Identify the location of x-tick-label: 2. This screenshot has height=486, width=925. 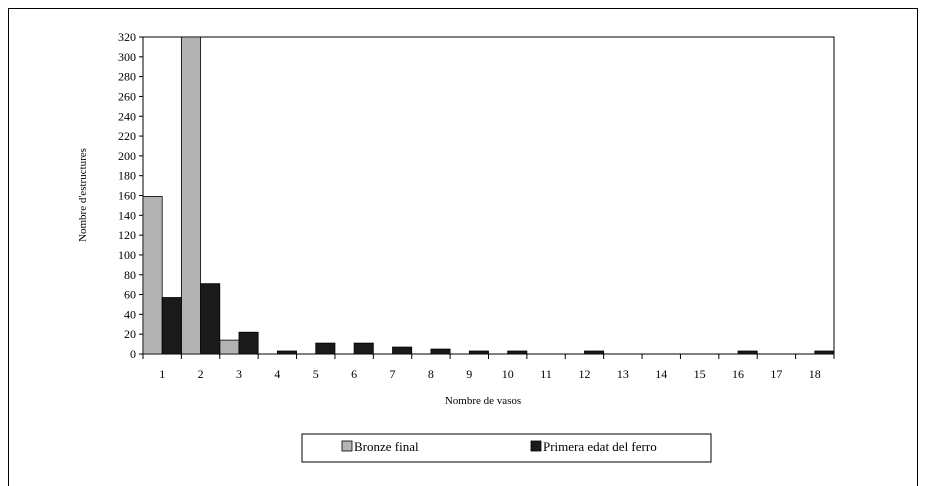
(201, 374).